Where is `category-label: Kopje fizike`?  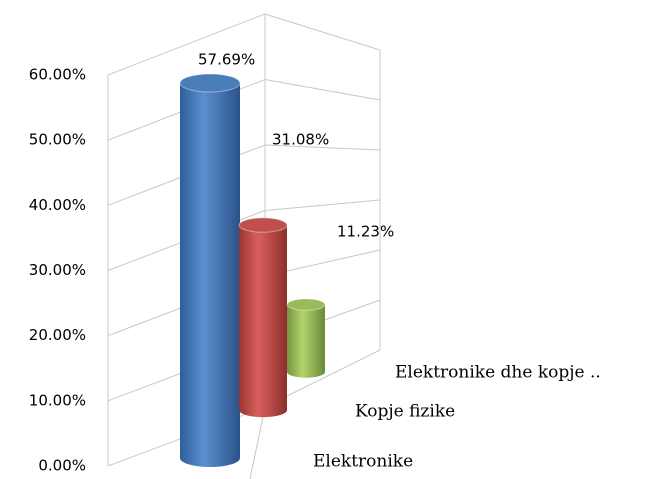
category-label: Kopje fizike is located at coordinates (405, 412).